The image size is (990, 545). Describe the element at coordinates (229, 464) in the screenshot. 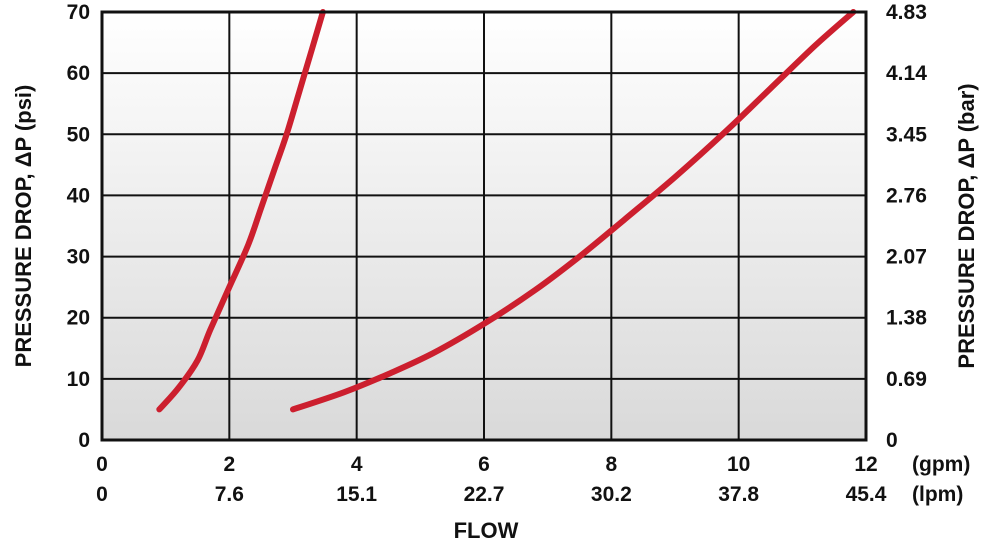

I see `x-tick-label-gpm: 2` at that location.